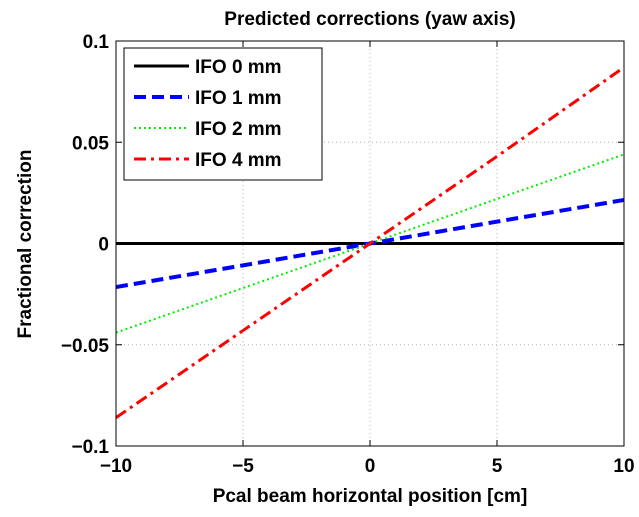 The height and width of the screenshot is (517, 639). I want to click on legend-label-ifo-2-mm: IFO 2 mm, so click(238, 129).